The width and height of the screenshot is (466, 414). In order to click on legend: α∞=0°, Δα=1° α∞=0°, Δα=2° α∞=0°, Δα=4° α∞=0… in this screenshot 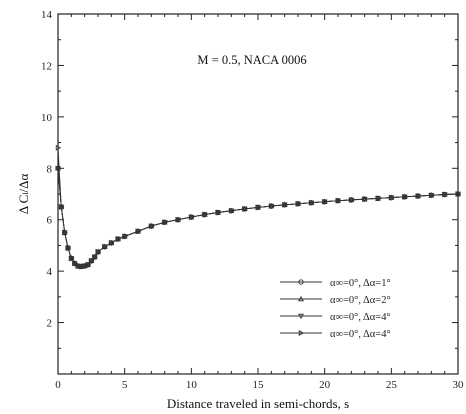, I will do `click(335, 309)`.